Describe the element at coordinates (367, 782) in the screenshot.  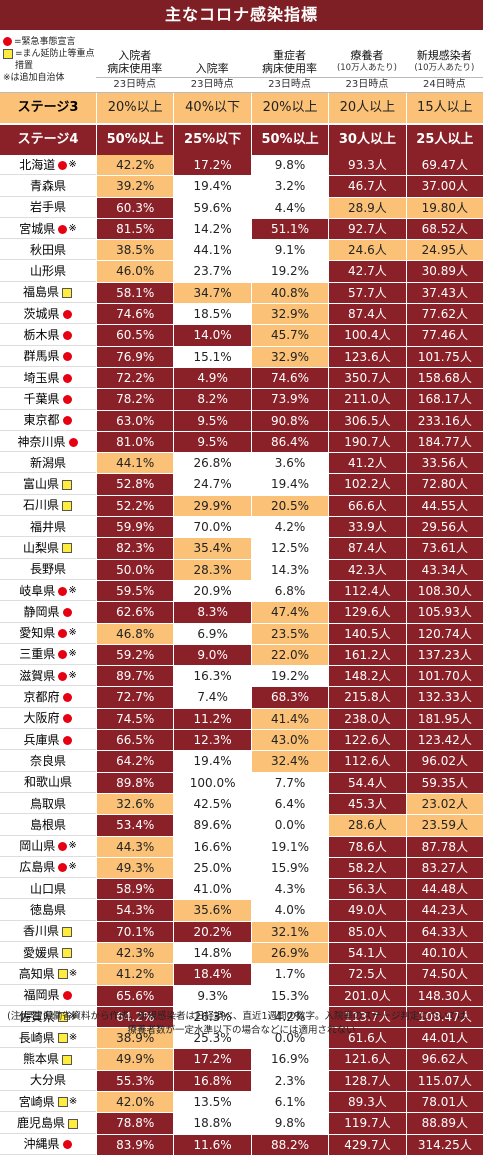
I see `table-cell: 54.4人` at that location.